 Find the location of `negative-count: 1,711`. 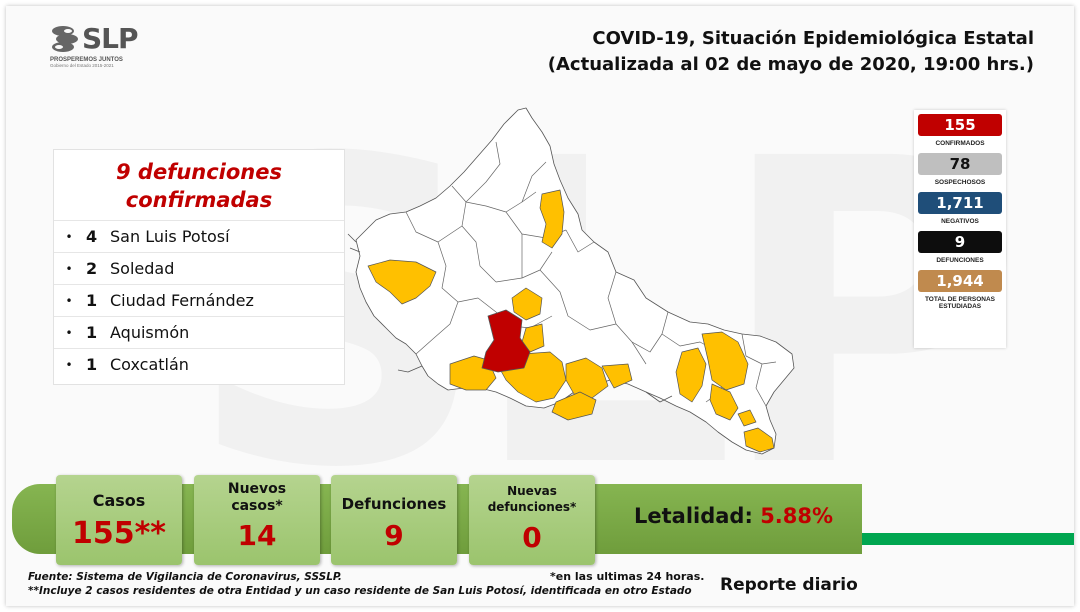

negative-count: 1,711 is located at coordinates (960, 203).